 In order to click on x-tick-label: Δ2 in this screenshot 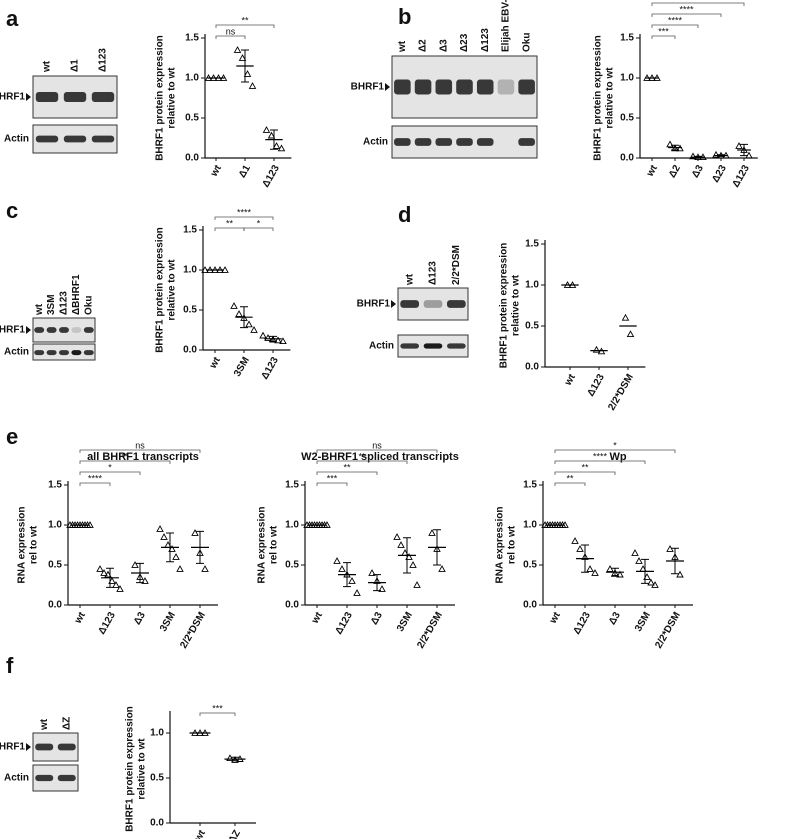, I will do `click(675, 171)`.